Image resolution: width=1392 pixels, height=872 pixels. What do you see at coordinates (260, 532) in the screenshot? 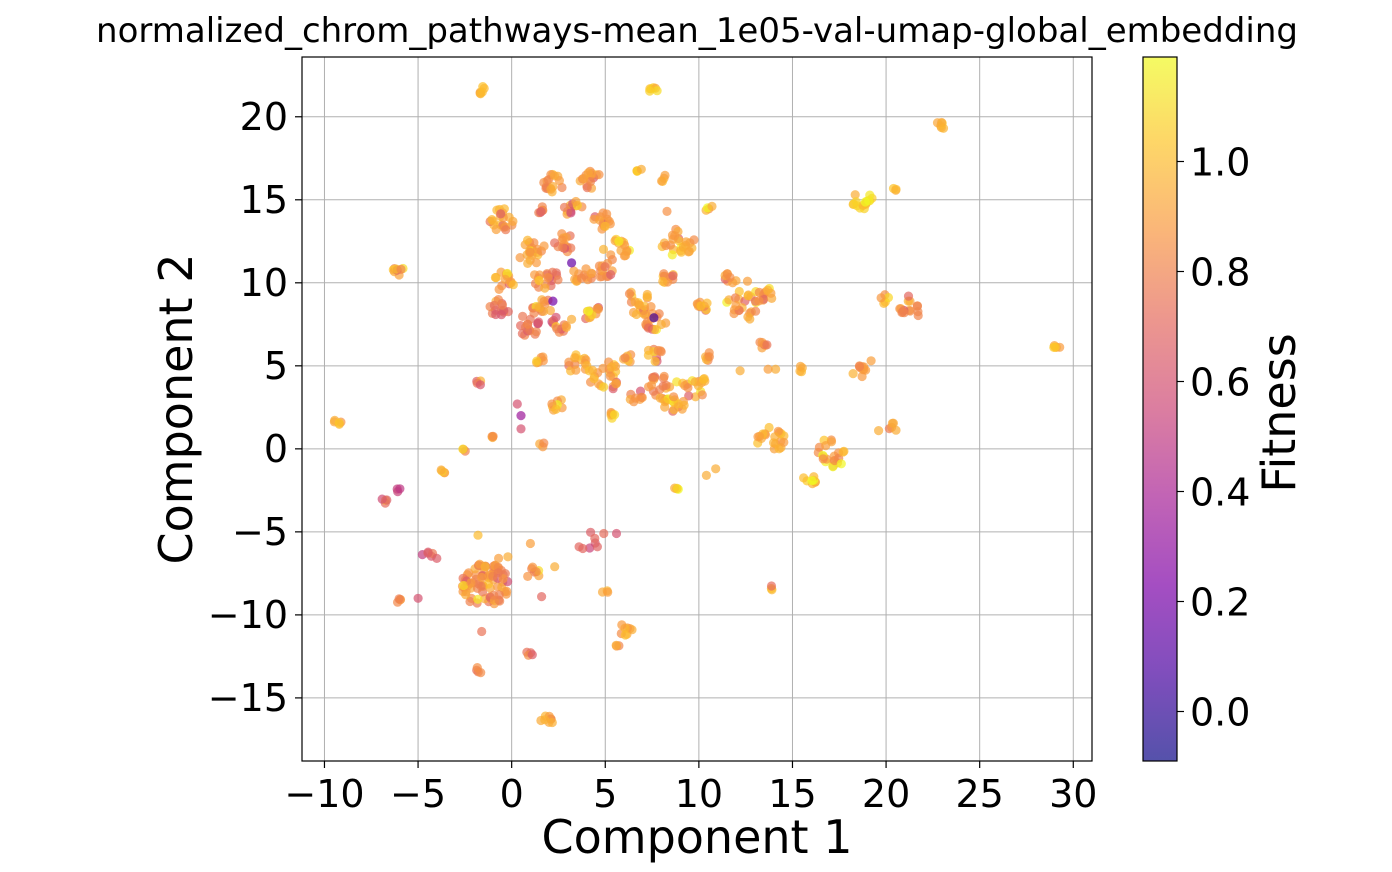
I see `y-tick-label: −5` at bounding box center [260, 532].